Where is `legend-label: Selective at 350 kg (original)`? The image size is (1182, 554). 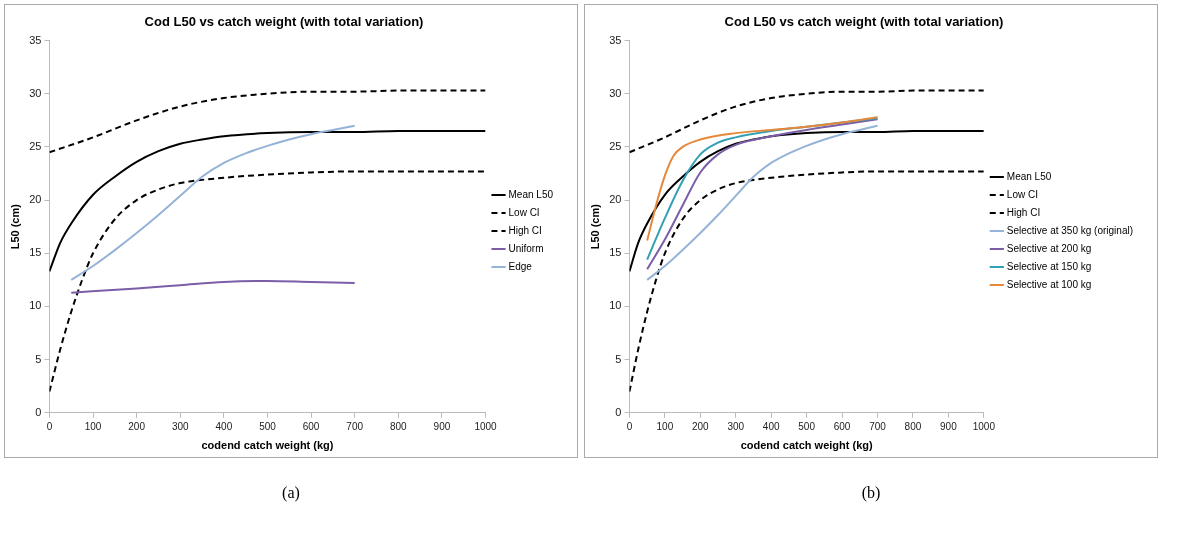
legend-label: Selective at 350 kg (original) is located at coordinates (1070, 230).